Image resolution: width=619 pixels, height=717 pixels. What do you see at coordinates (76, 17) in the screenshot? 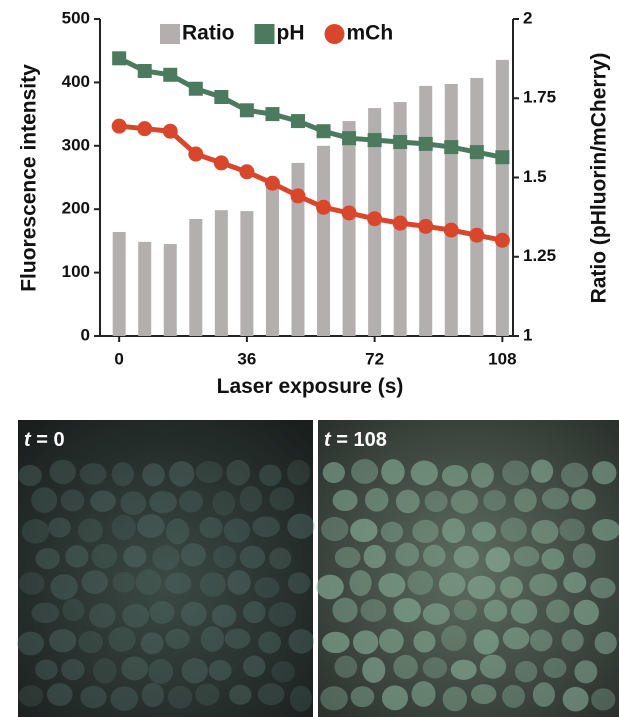
I see `y-tick-label: 500` at bounding box center [76, 17].